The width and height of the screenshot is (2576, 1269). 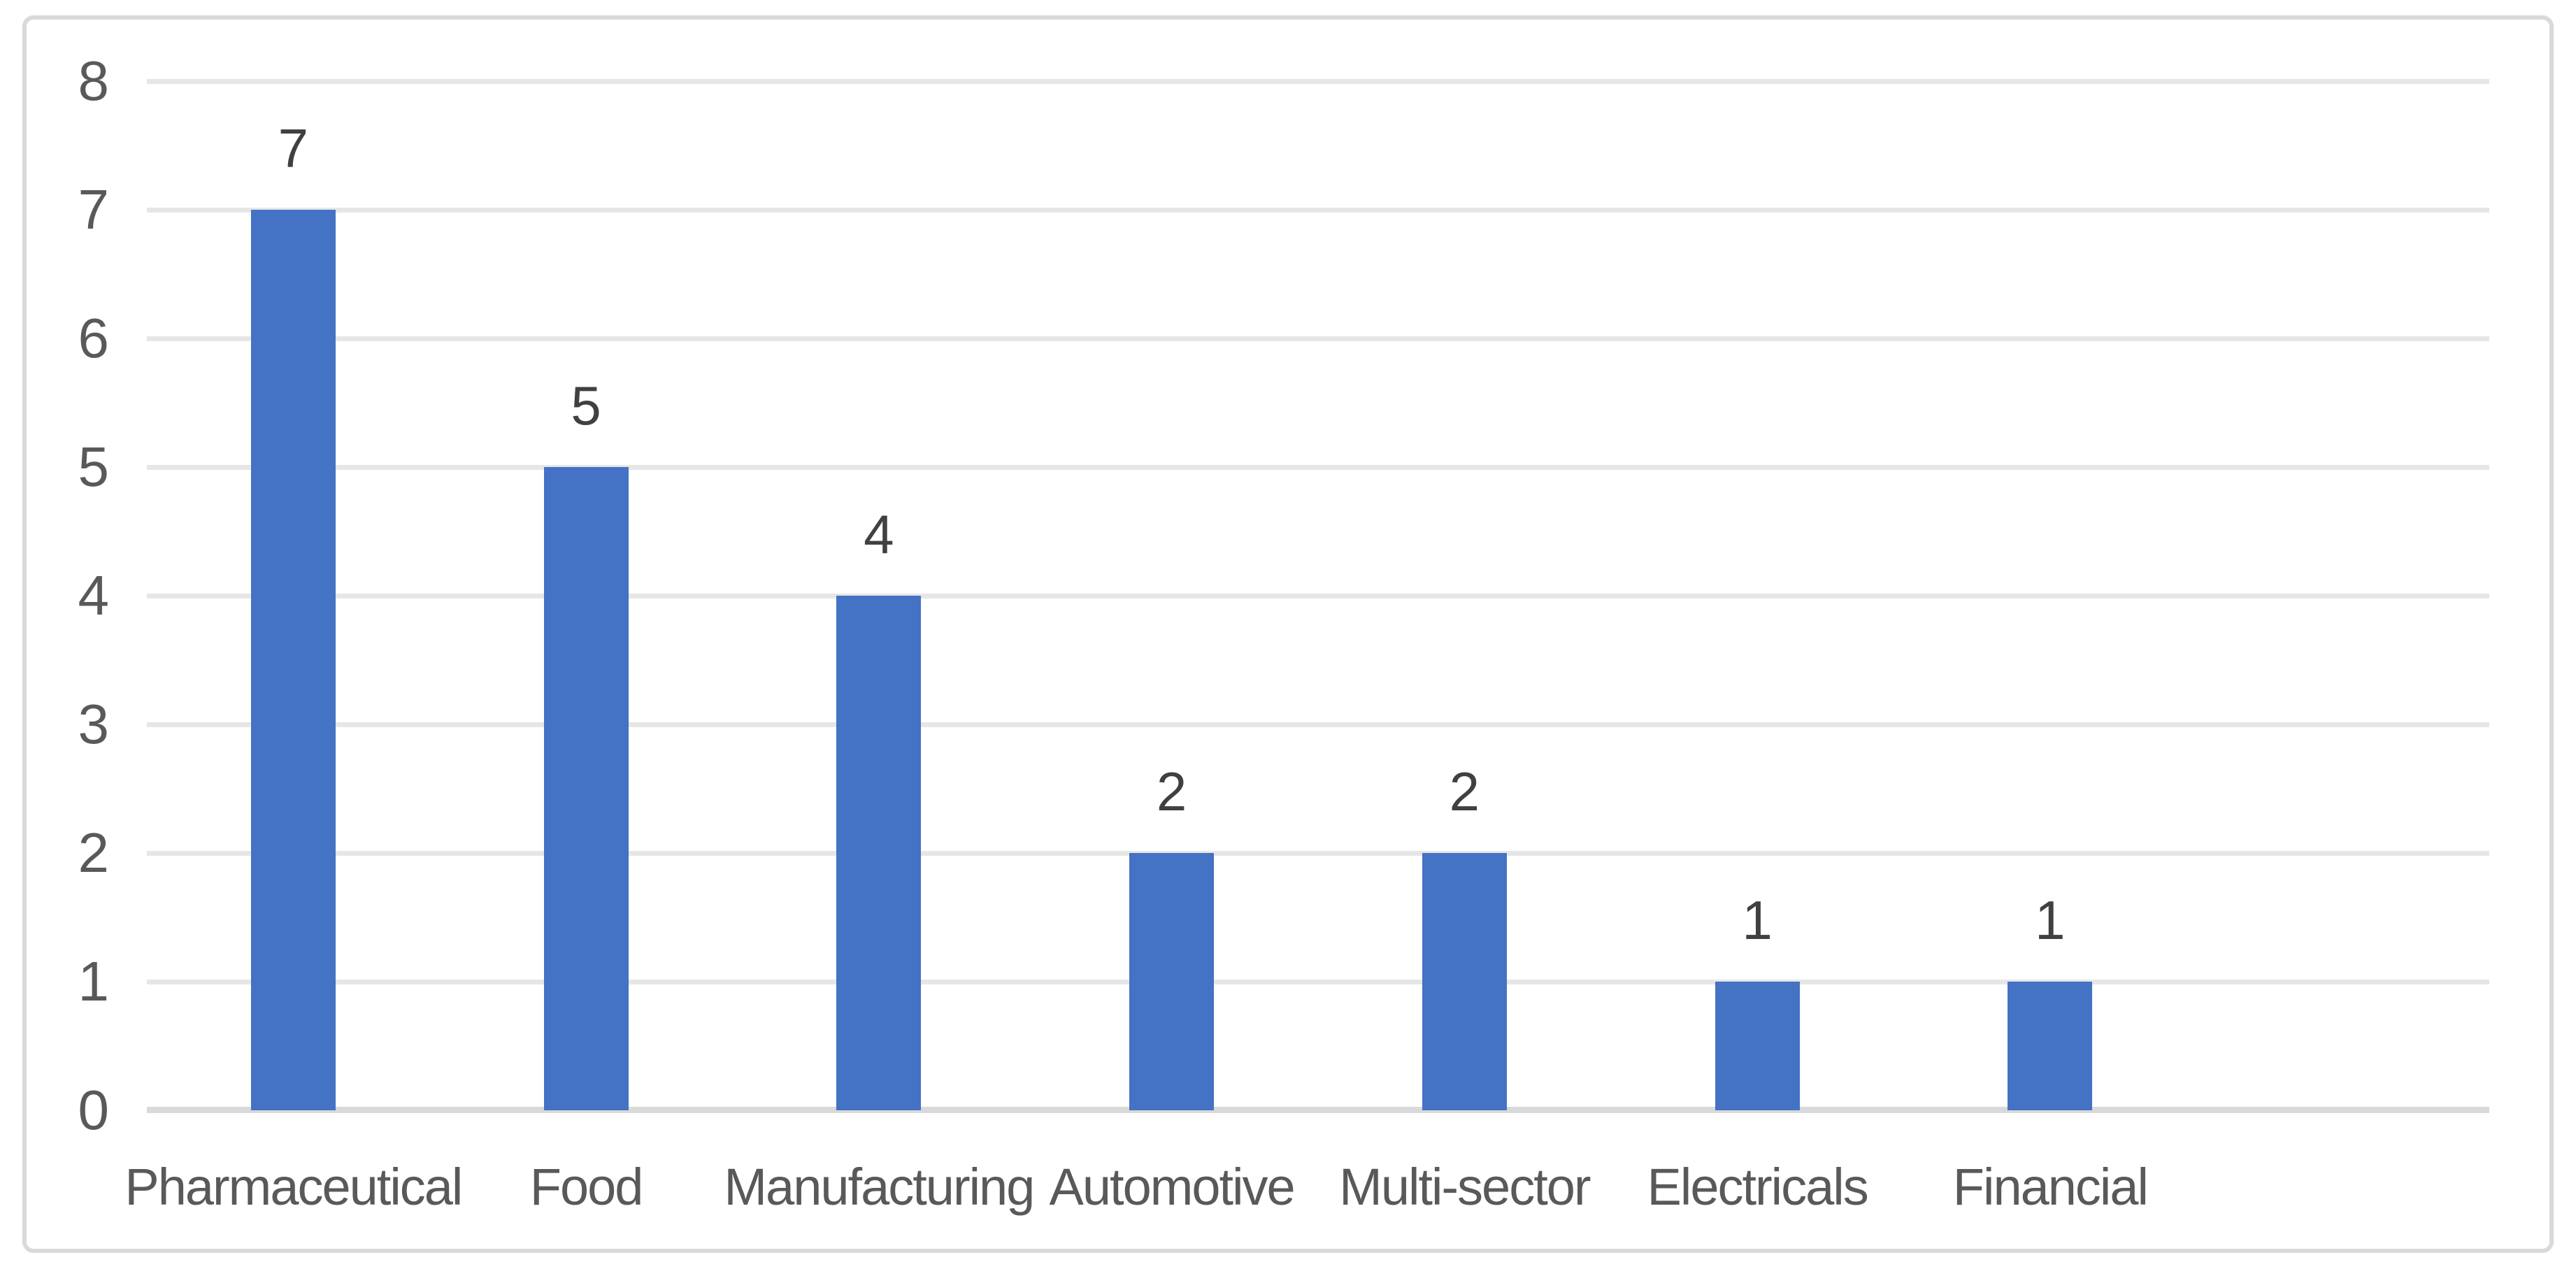 I want to click on category-label-pharmaceutical: Pharmaceutical, so click(x=293, y=1187).